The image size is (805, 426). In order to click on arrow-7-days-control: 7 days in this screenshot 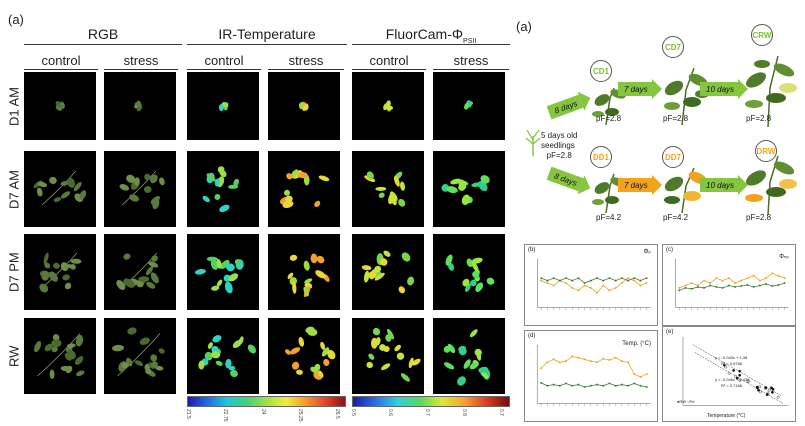, I will do `click(640, 89)`.